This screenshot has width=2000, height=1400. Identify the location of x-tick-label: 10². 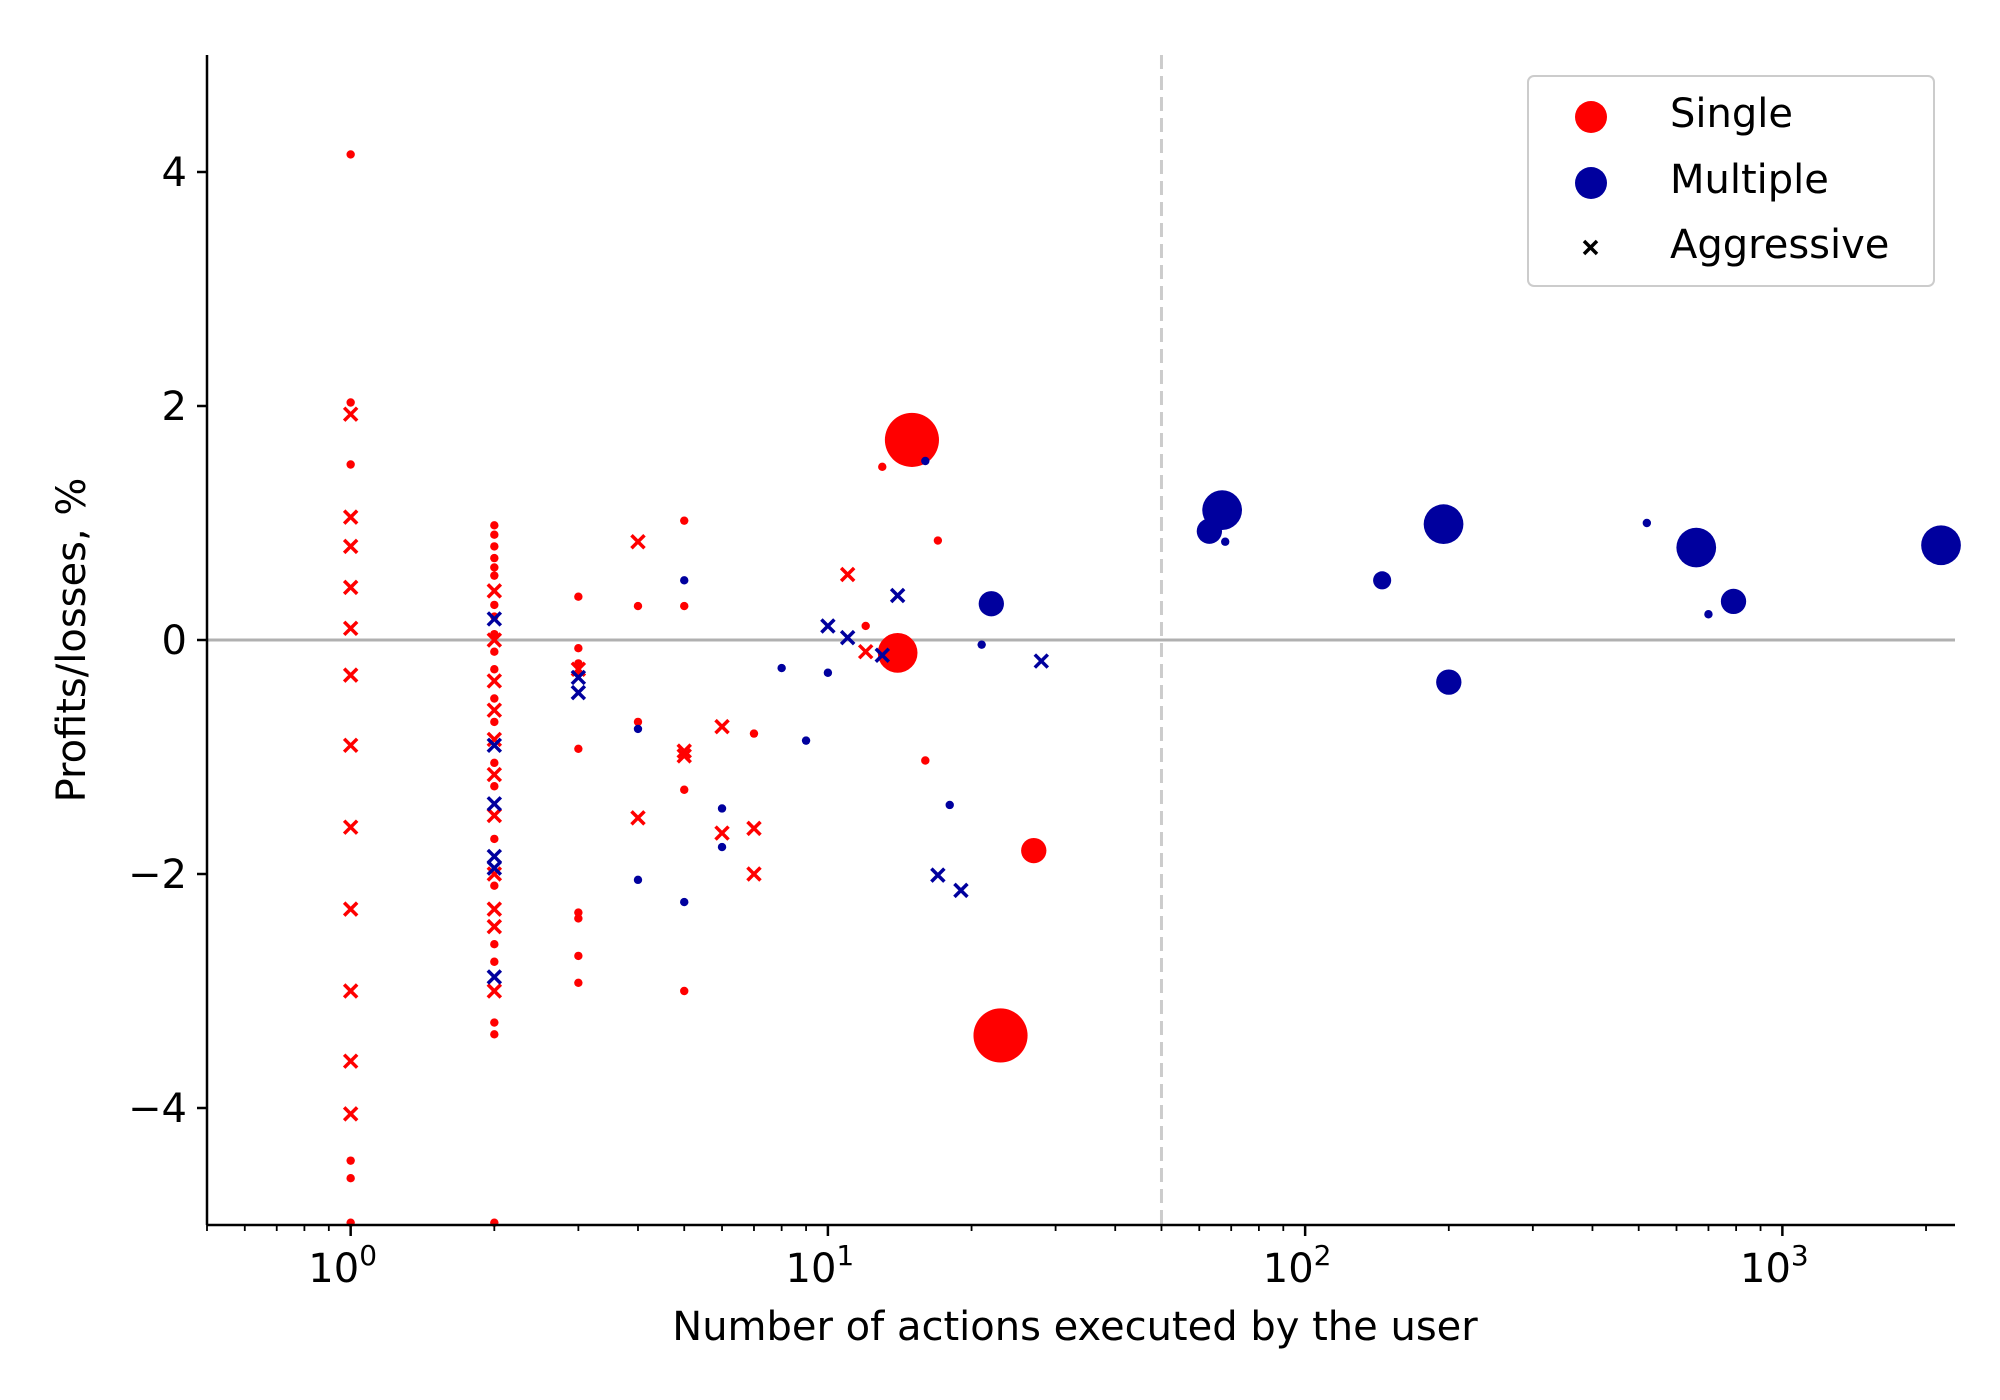
(1297, 1265).